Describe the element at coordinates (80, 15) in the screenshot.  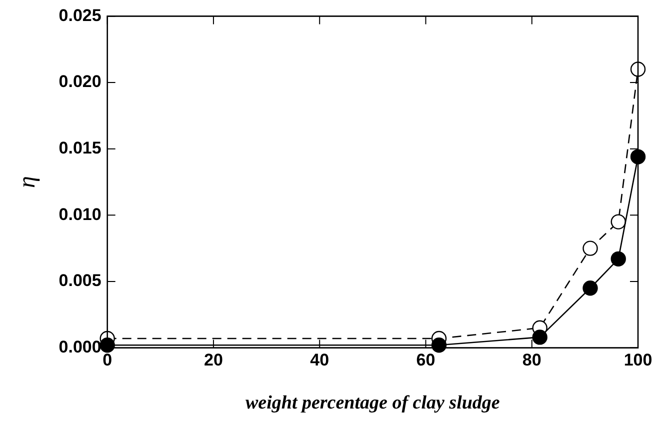
I see `y-tick-label: 0.025` at that location.